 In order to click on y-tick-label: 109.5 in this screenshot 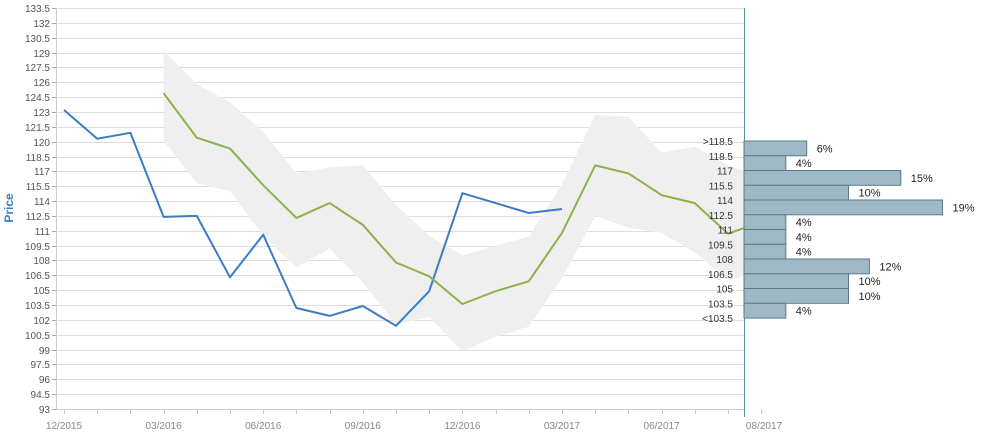, I will do `click(37, 247)`.